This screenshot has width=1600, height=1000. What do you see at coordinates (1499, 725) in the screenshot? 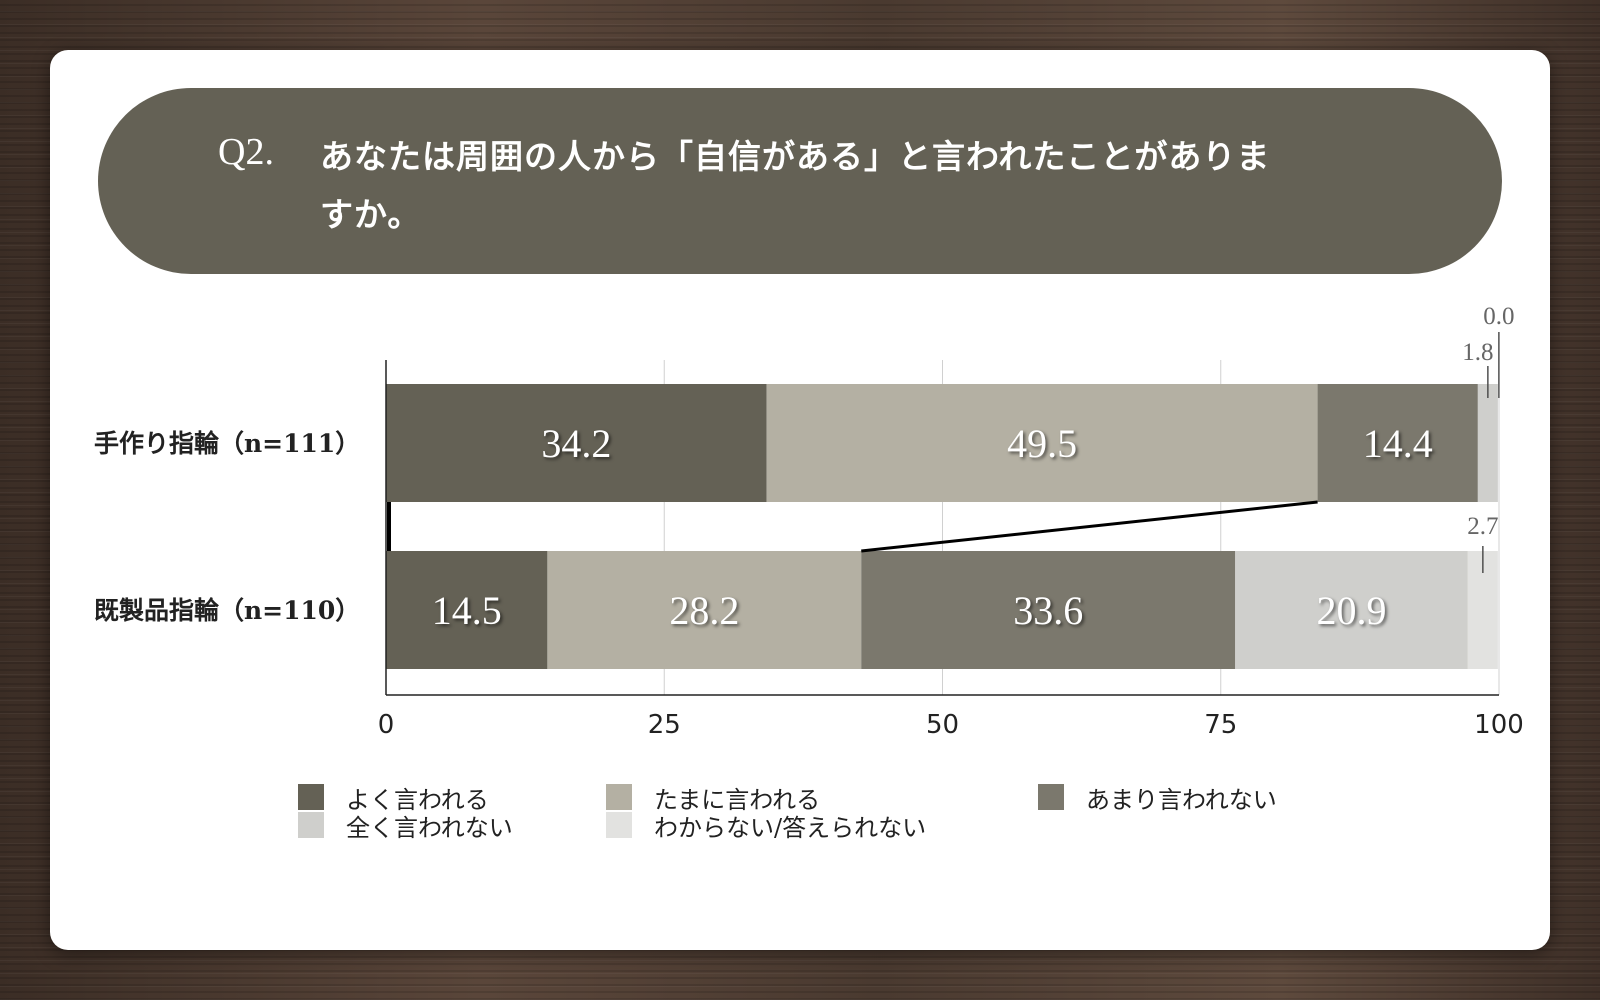
I see `x-tick-label: 100` at bounding box center [1499, 725].